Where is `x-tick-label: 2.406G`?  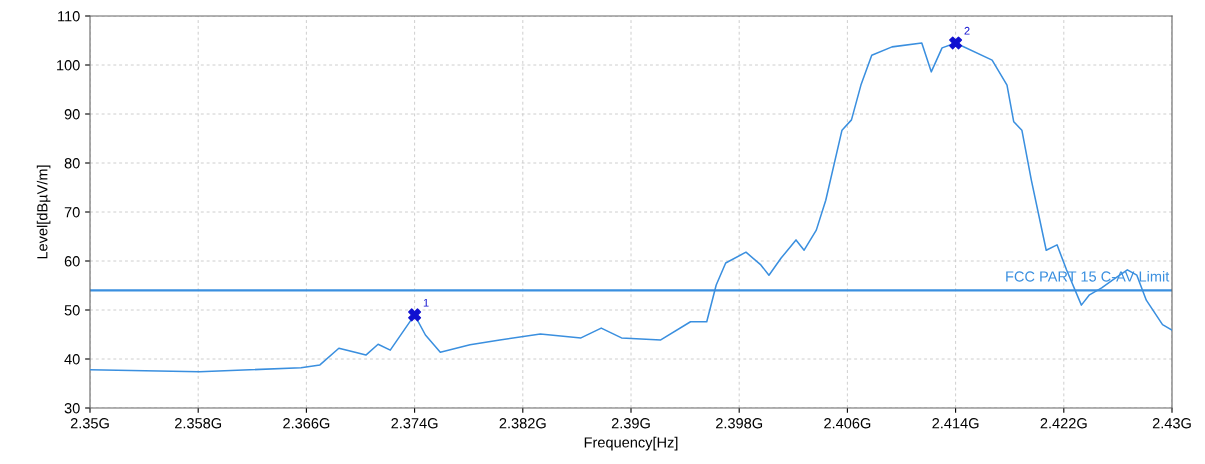 x-tick-label: 2.406G is located at coordinates (847, 423).